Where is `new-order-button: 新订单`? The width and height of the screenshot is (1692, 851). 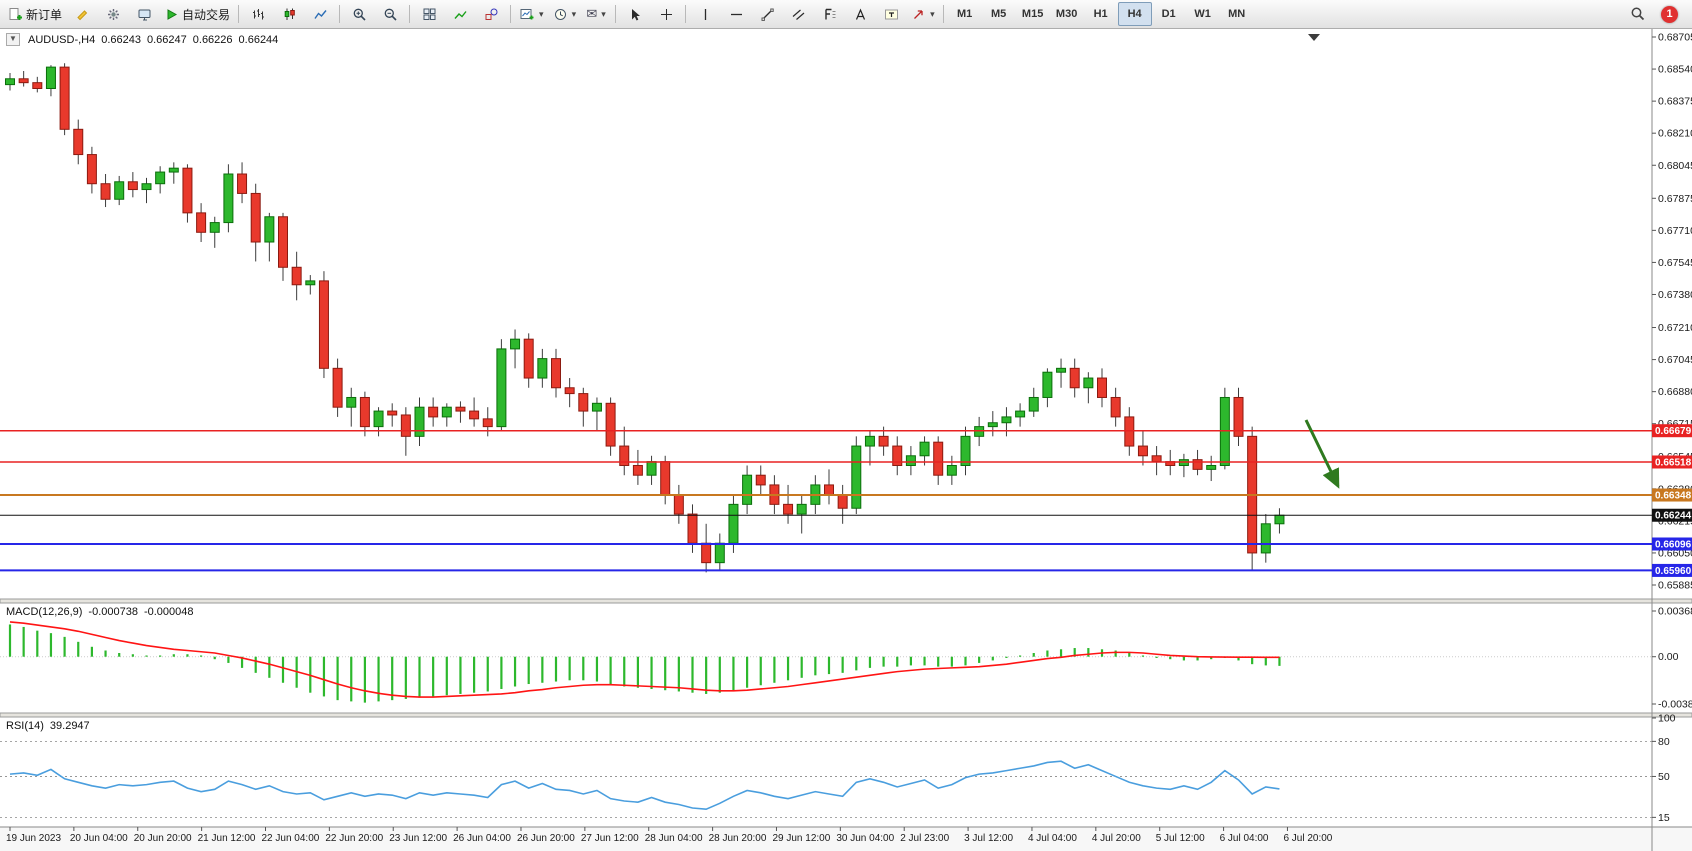 new-order-button: 新订单 is located at coordinates (35, 14).